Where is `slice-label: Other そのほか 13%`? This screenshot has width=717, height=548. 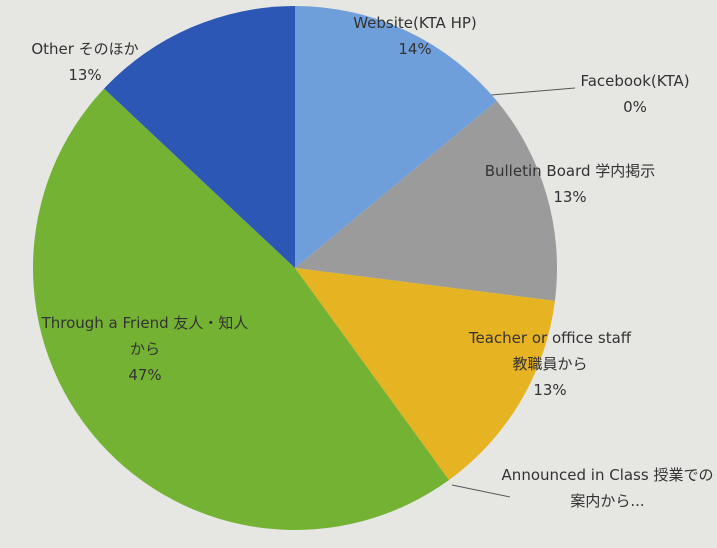 slice-label: Other そのほか 13% is located at coordinates (85, 62).